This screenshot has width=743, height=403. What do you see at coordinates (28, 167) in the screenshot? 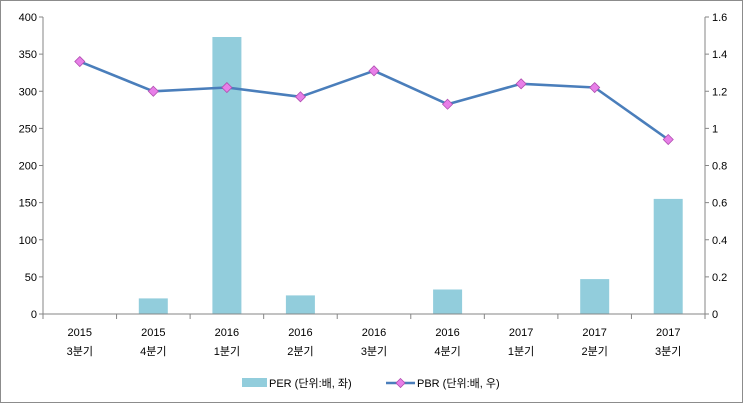
I see `left-tick-label: 200` at bounding box center [28, 167].